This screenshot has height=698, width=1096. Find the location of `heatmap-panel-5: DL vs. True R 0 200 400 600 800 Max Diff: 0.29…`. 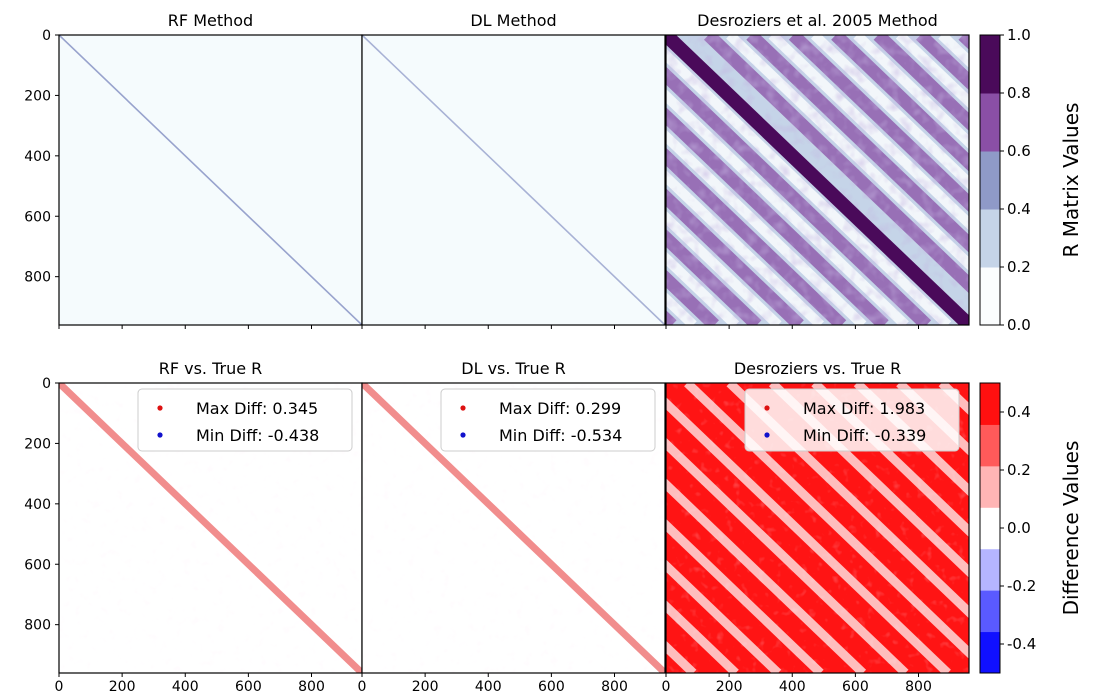

heatmap-panel-5: DL vs. True R 0 200 400 600 800 Max Diff: 0.29… is located at coordinates (512, 527).